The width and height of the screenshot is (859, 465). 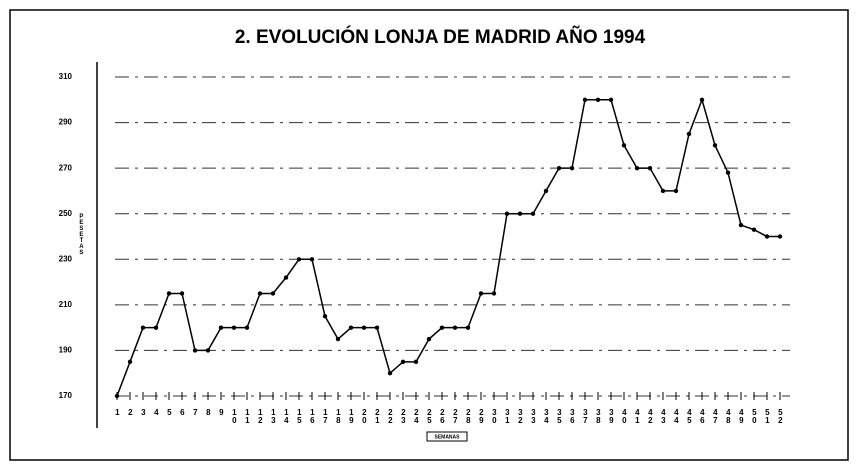 What do you see at coordinates (390, 416) in the screenshot?
I see `x-tick-label: 22` at bounding box center [390, 416].